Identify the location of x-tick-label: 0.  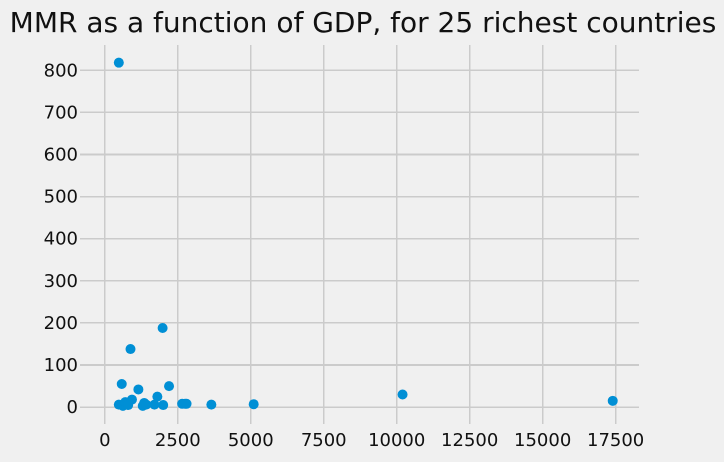
(104, 440).